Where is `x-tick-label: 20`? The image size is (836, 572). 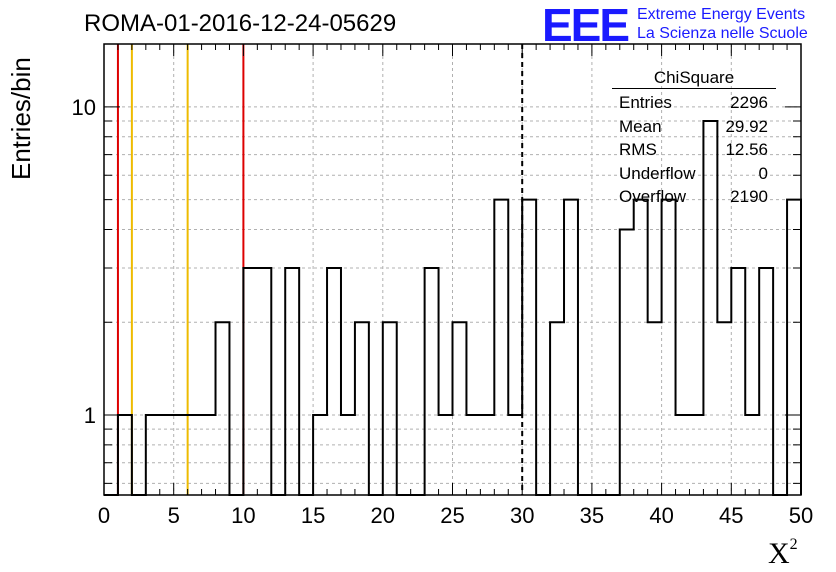 x-tick-label: 20 is located at coordinates (383, 515).